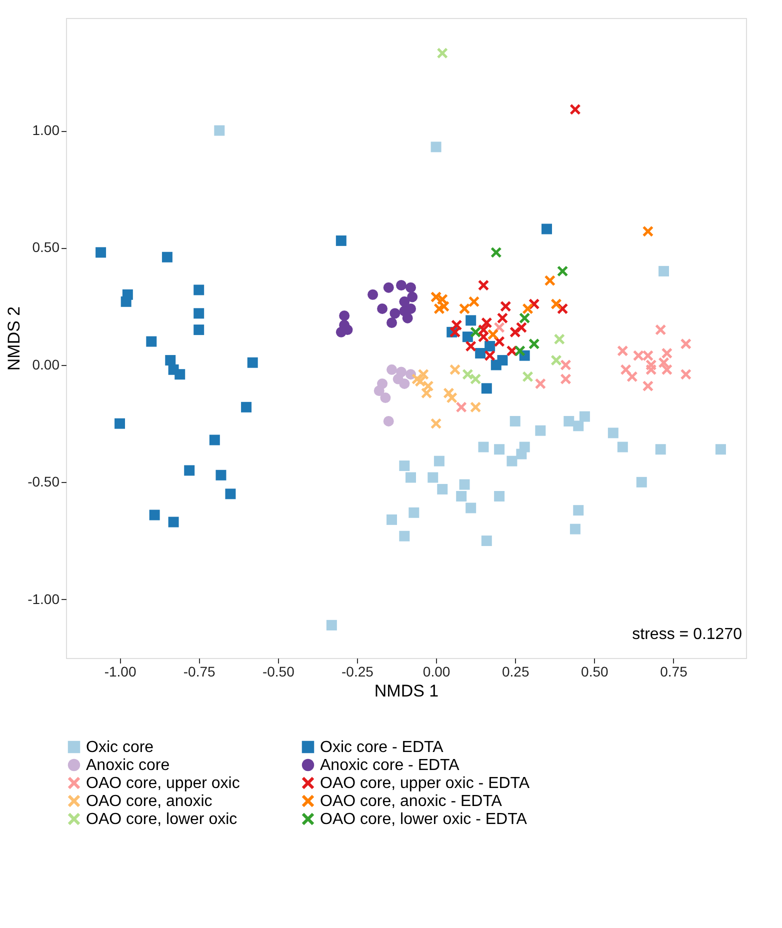  Describe the element at coordinates (406, 691) in the screenshot. I see `x-axis-title: NMDS 1` at that location.